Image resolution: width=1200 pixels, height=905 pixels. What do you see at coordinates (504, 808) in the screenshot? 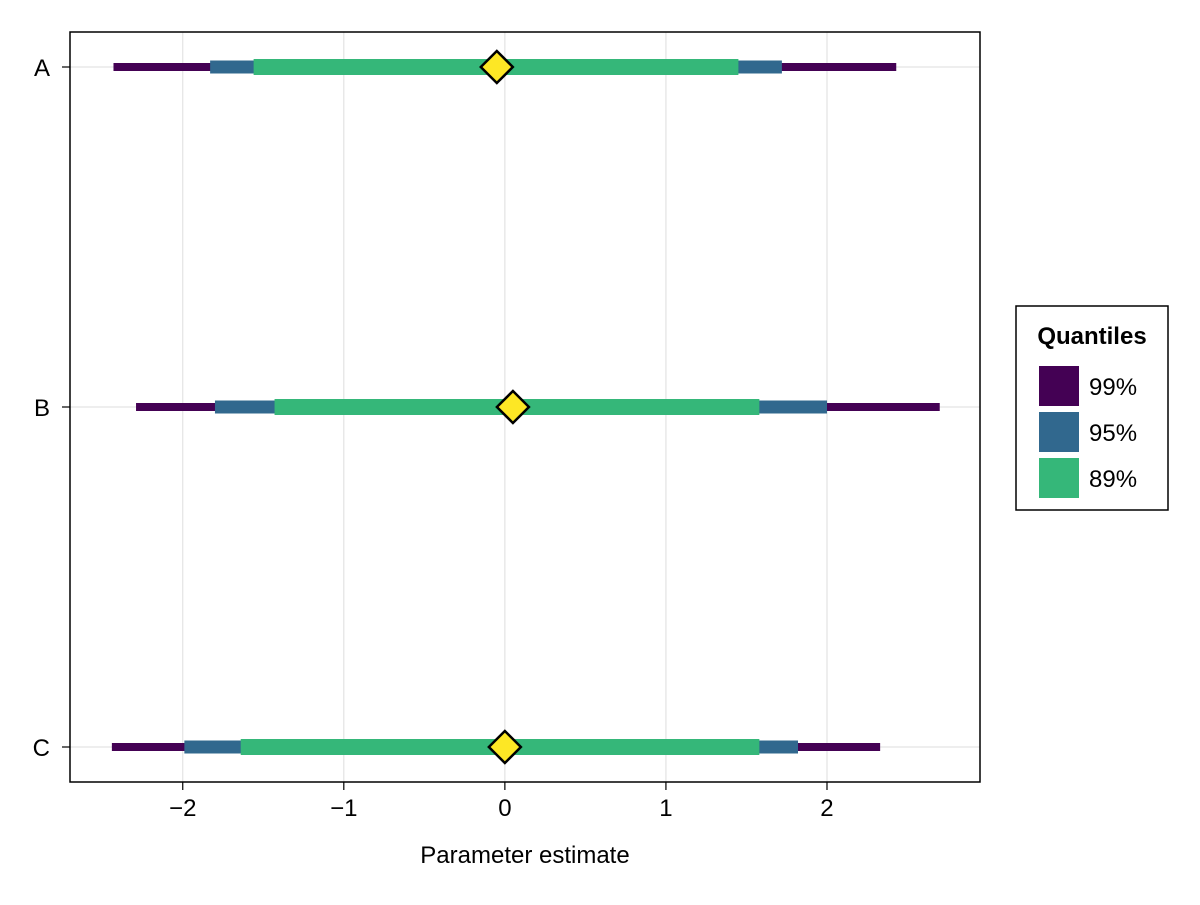
I see `x-tick-label: 0` at bounding box center [504, 808].